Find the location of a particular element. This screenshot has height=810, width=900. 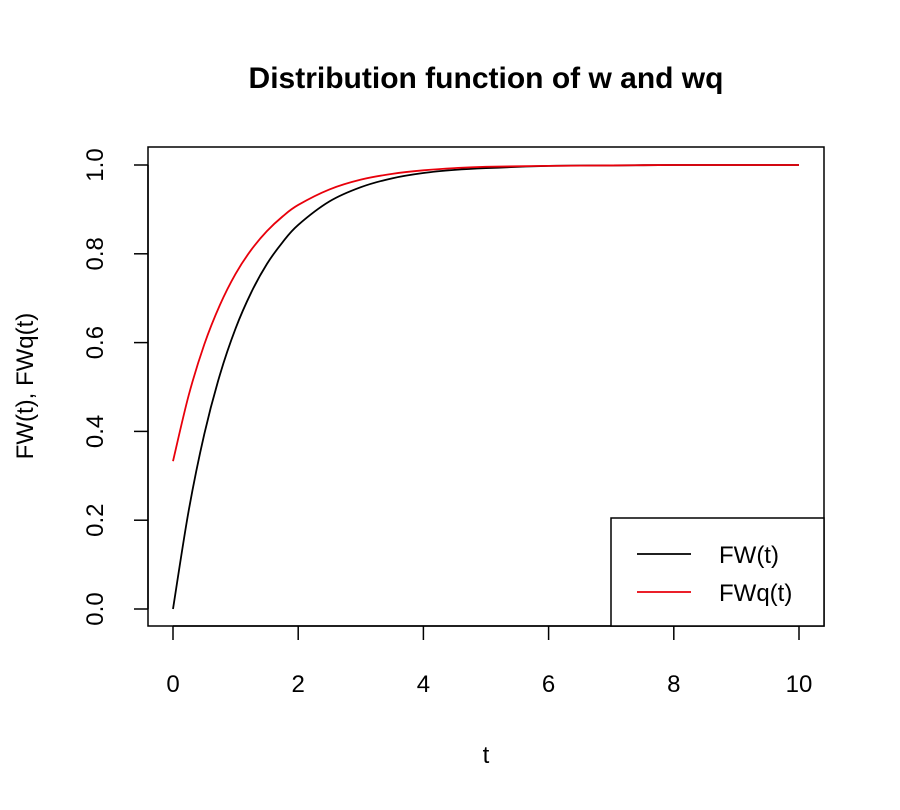

chart-title: Distribution function of w and wq is located at coordinates (486, 78).